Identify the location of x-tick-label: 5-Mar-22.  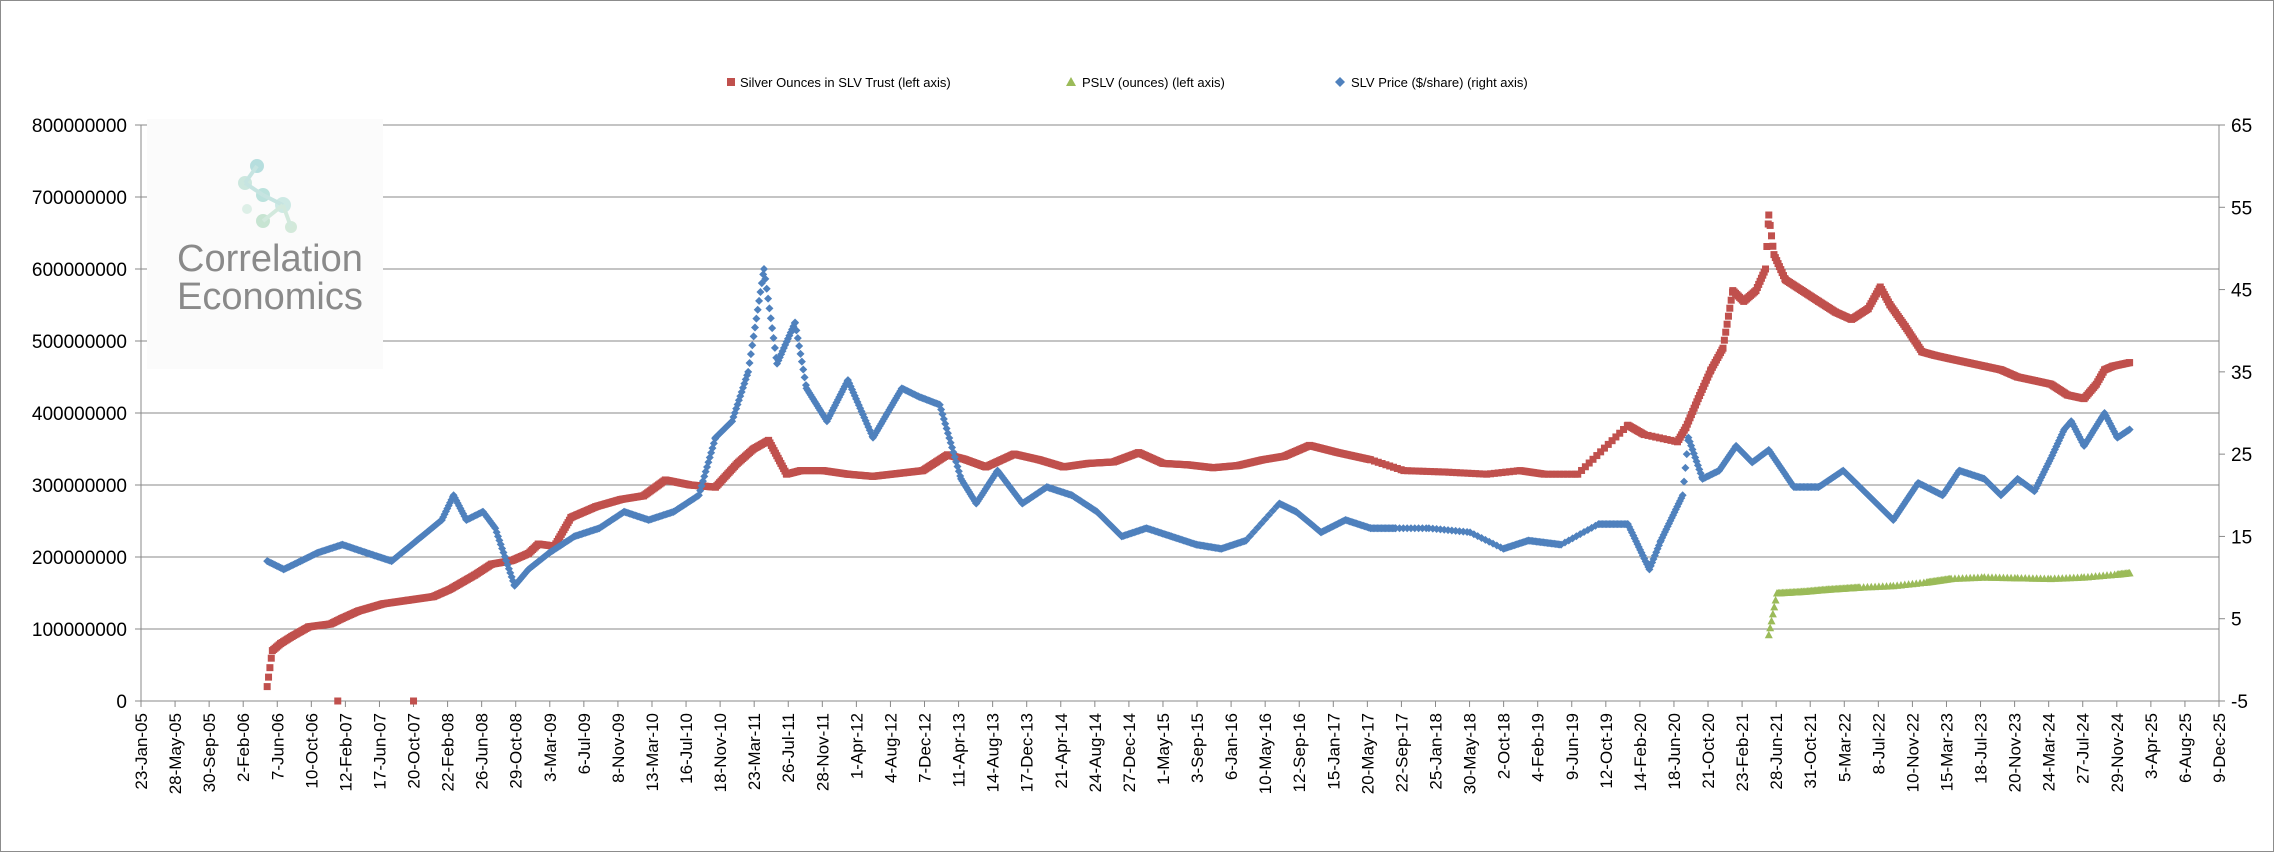
(1844, 747).